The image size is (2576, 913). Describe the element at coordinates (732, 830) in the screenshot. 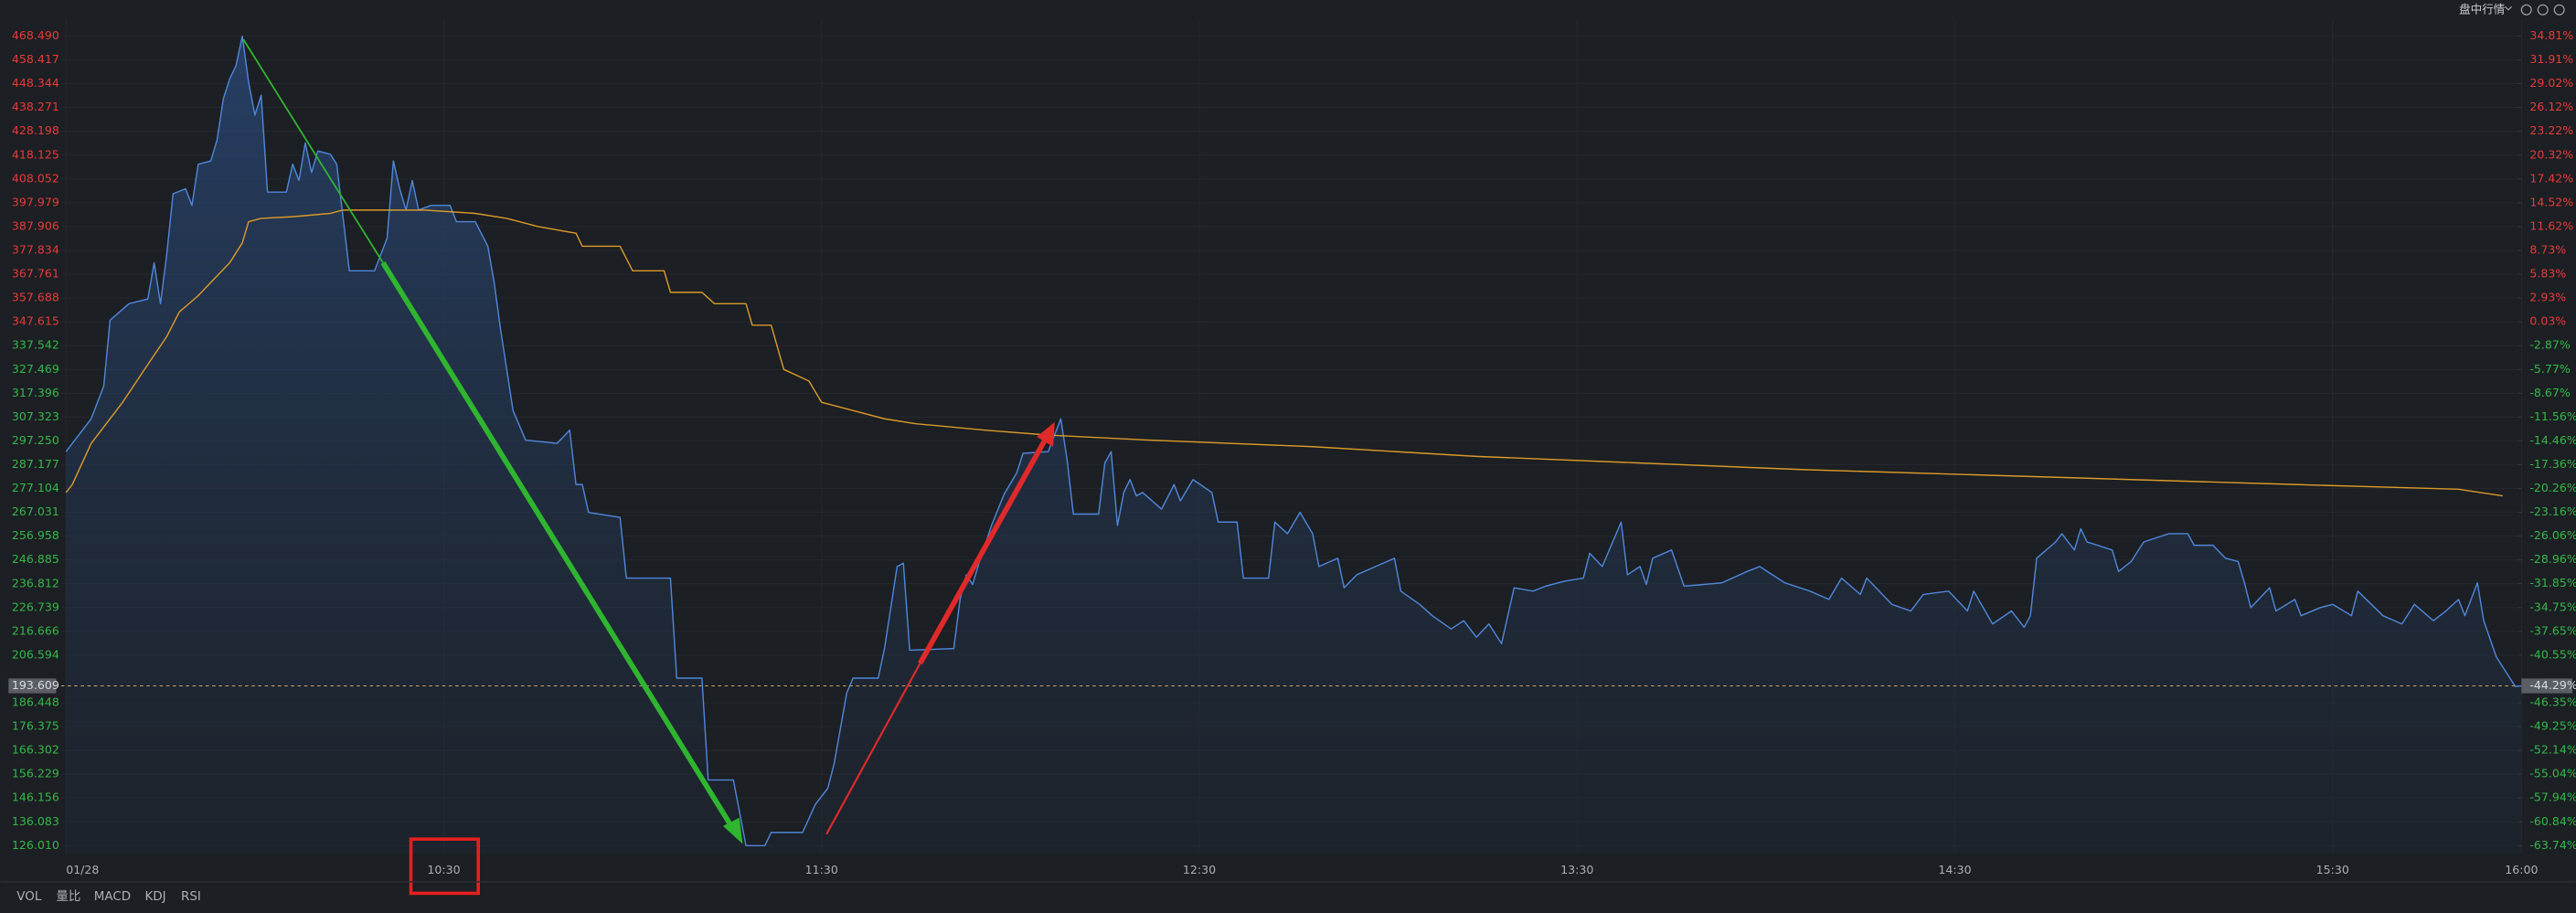

I see `green-arrowhead` at that location.